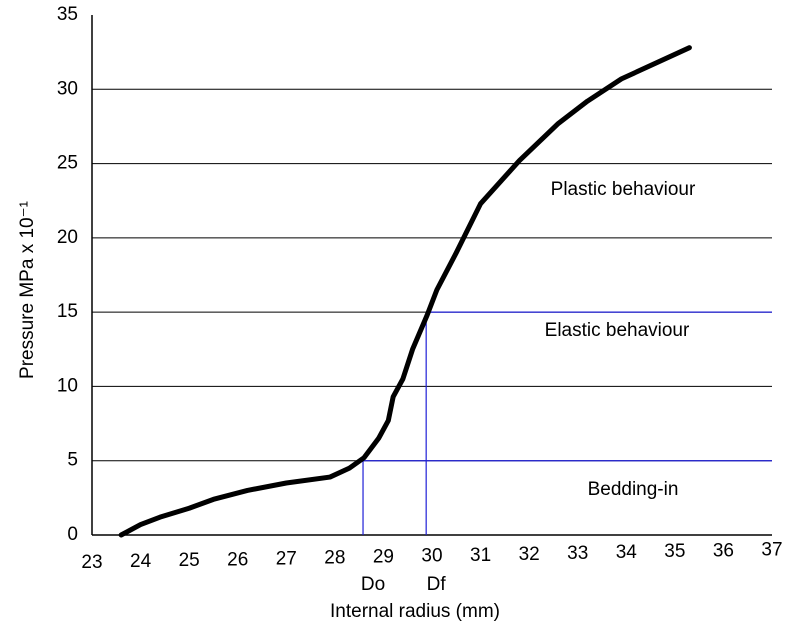 The image size is (786, 633). What do you see at coordinates (633, 489) in the screenshot?
I see `region-label: Bedding-in` at bounding box center [633, 489].